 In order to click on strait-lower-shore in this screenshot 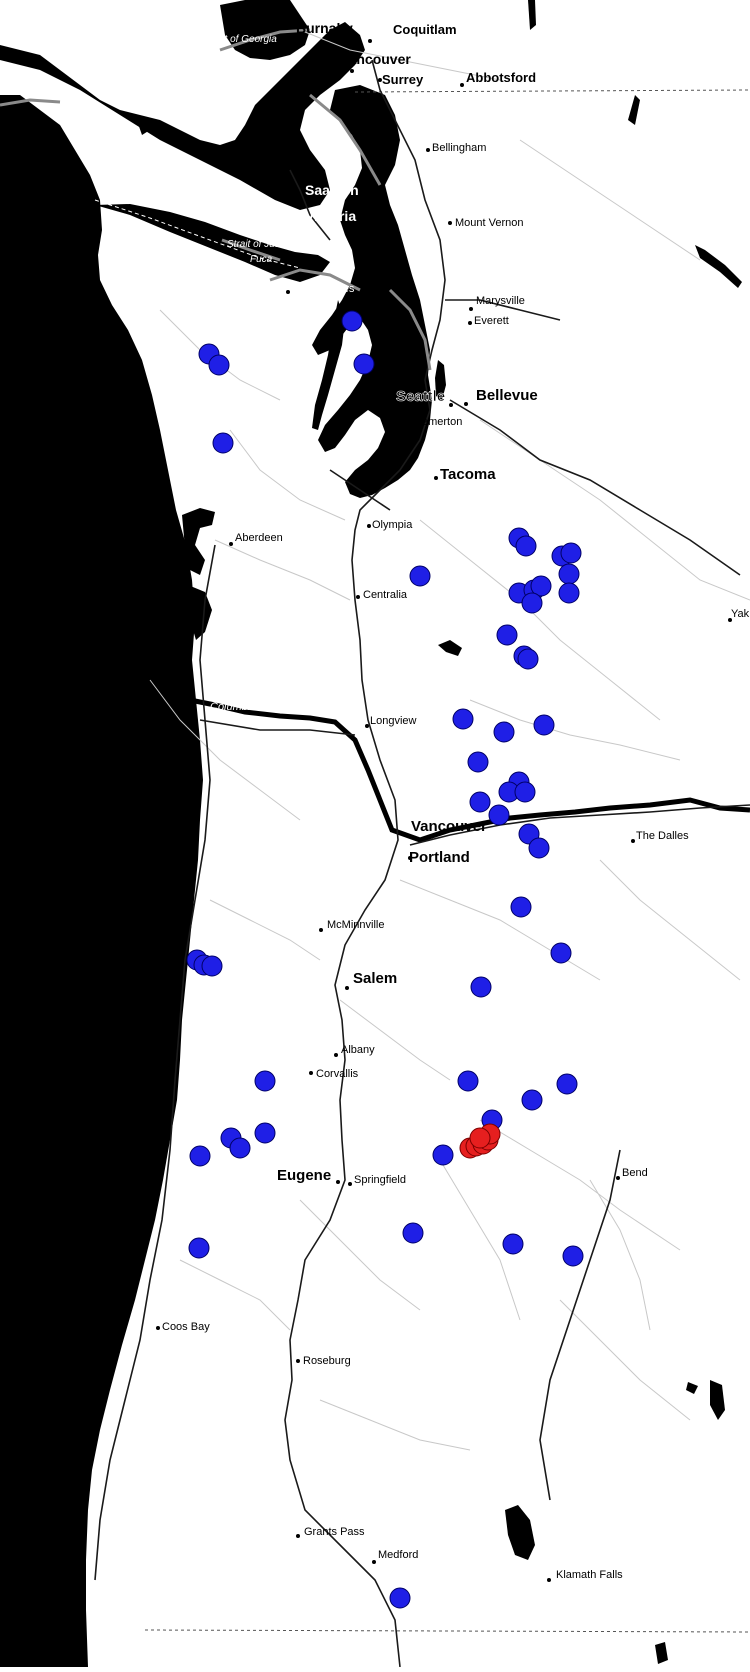, I will do `click(212, 243)`.